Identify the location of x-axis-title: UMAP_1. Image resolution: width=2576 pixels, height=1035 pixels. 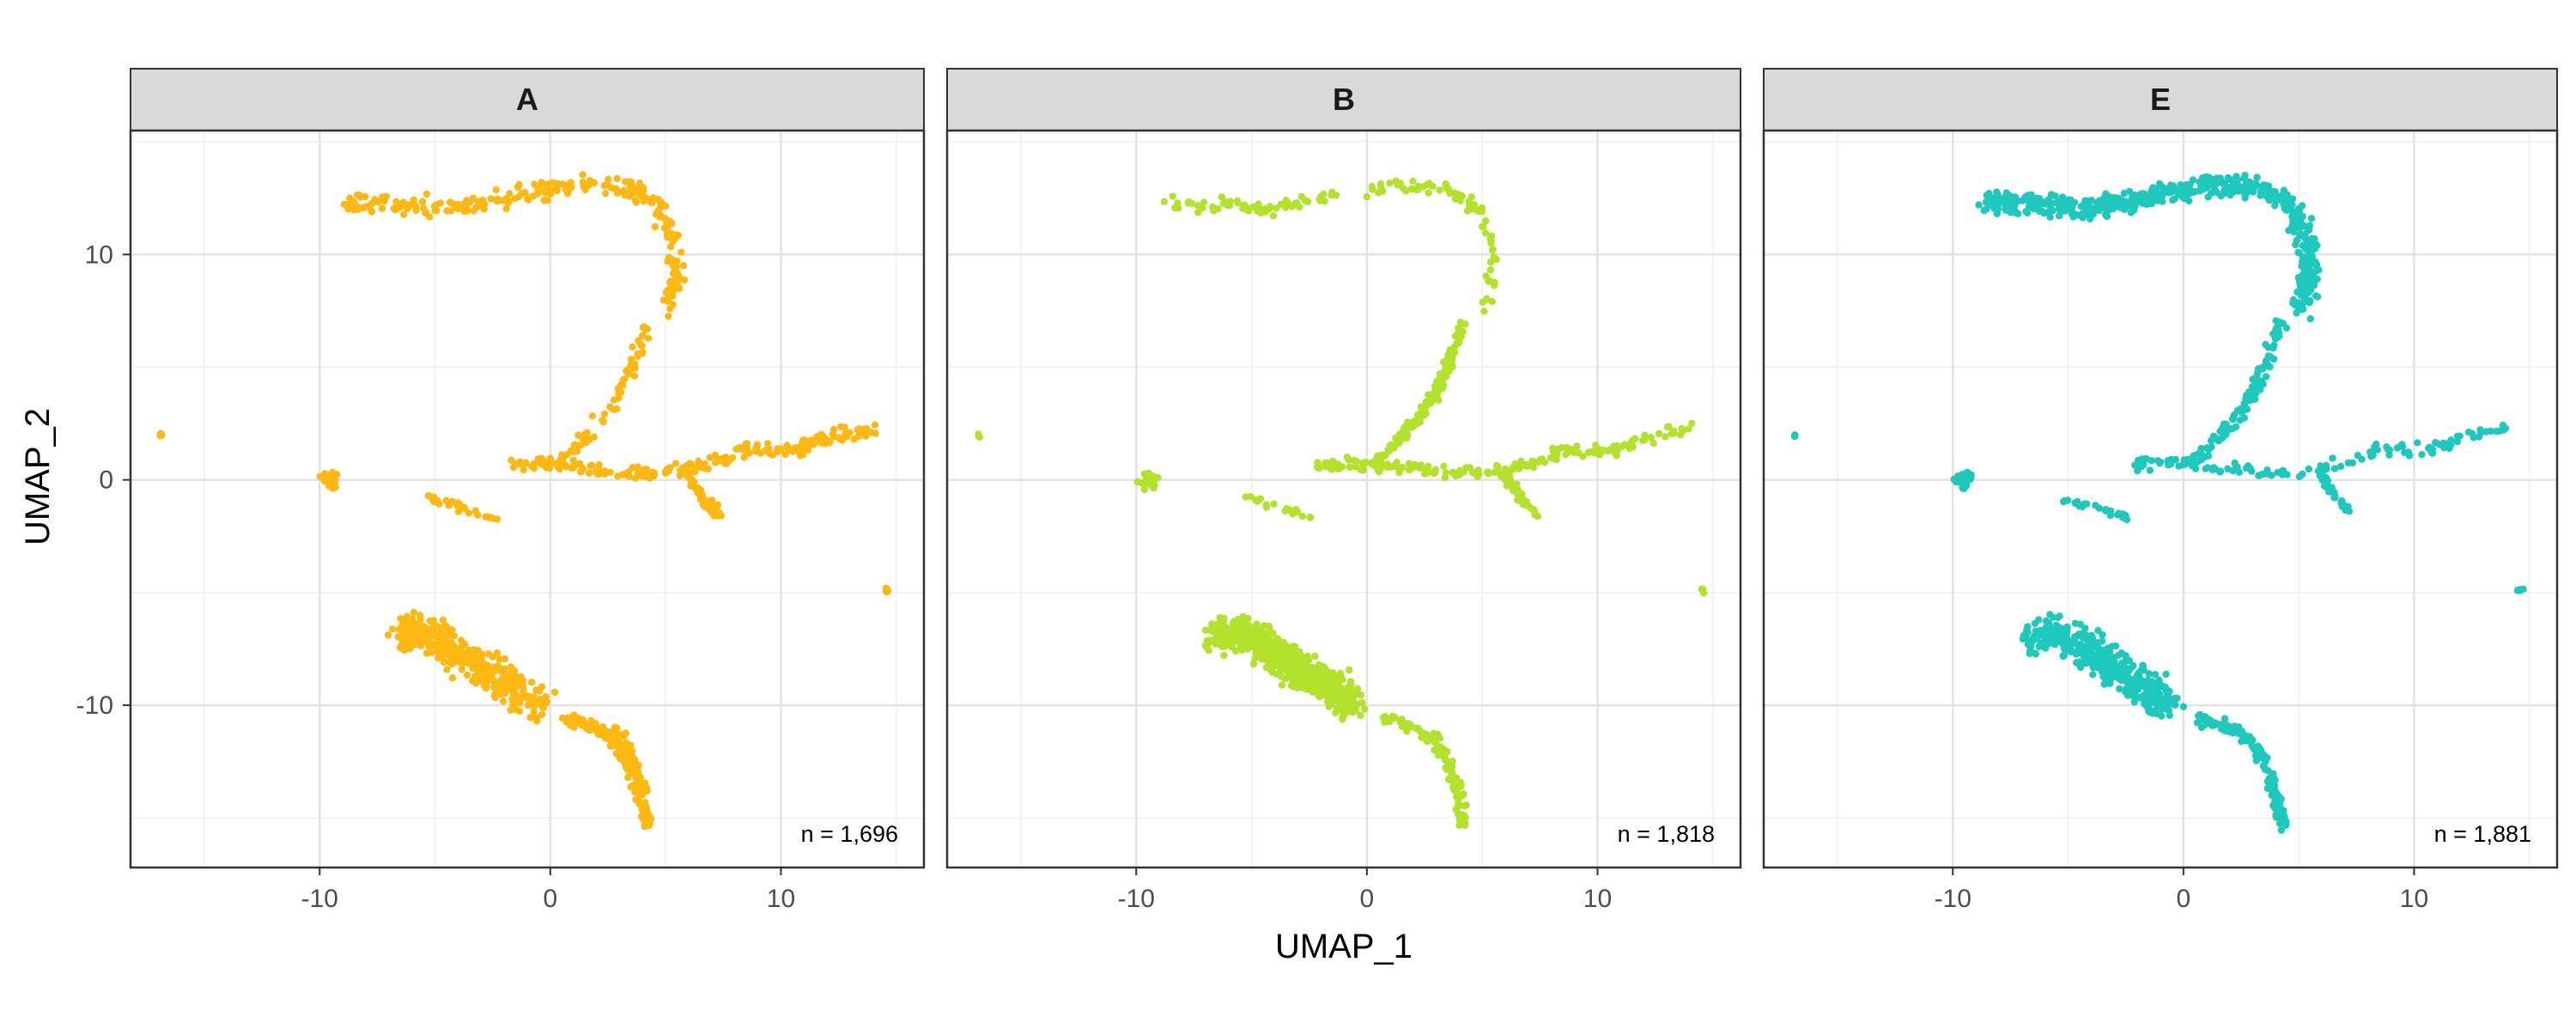
(1344, 946).